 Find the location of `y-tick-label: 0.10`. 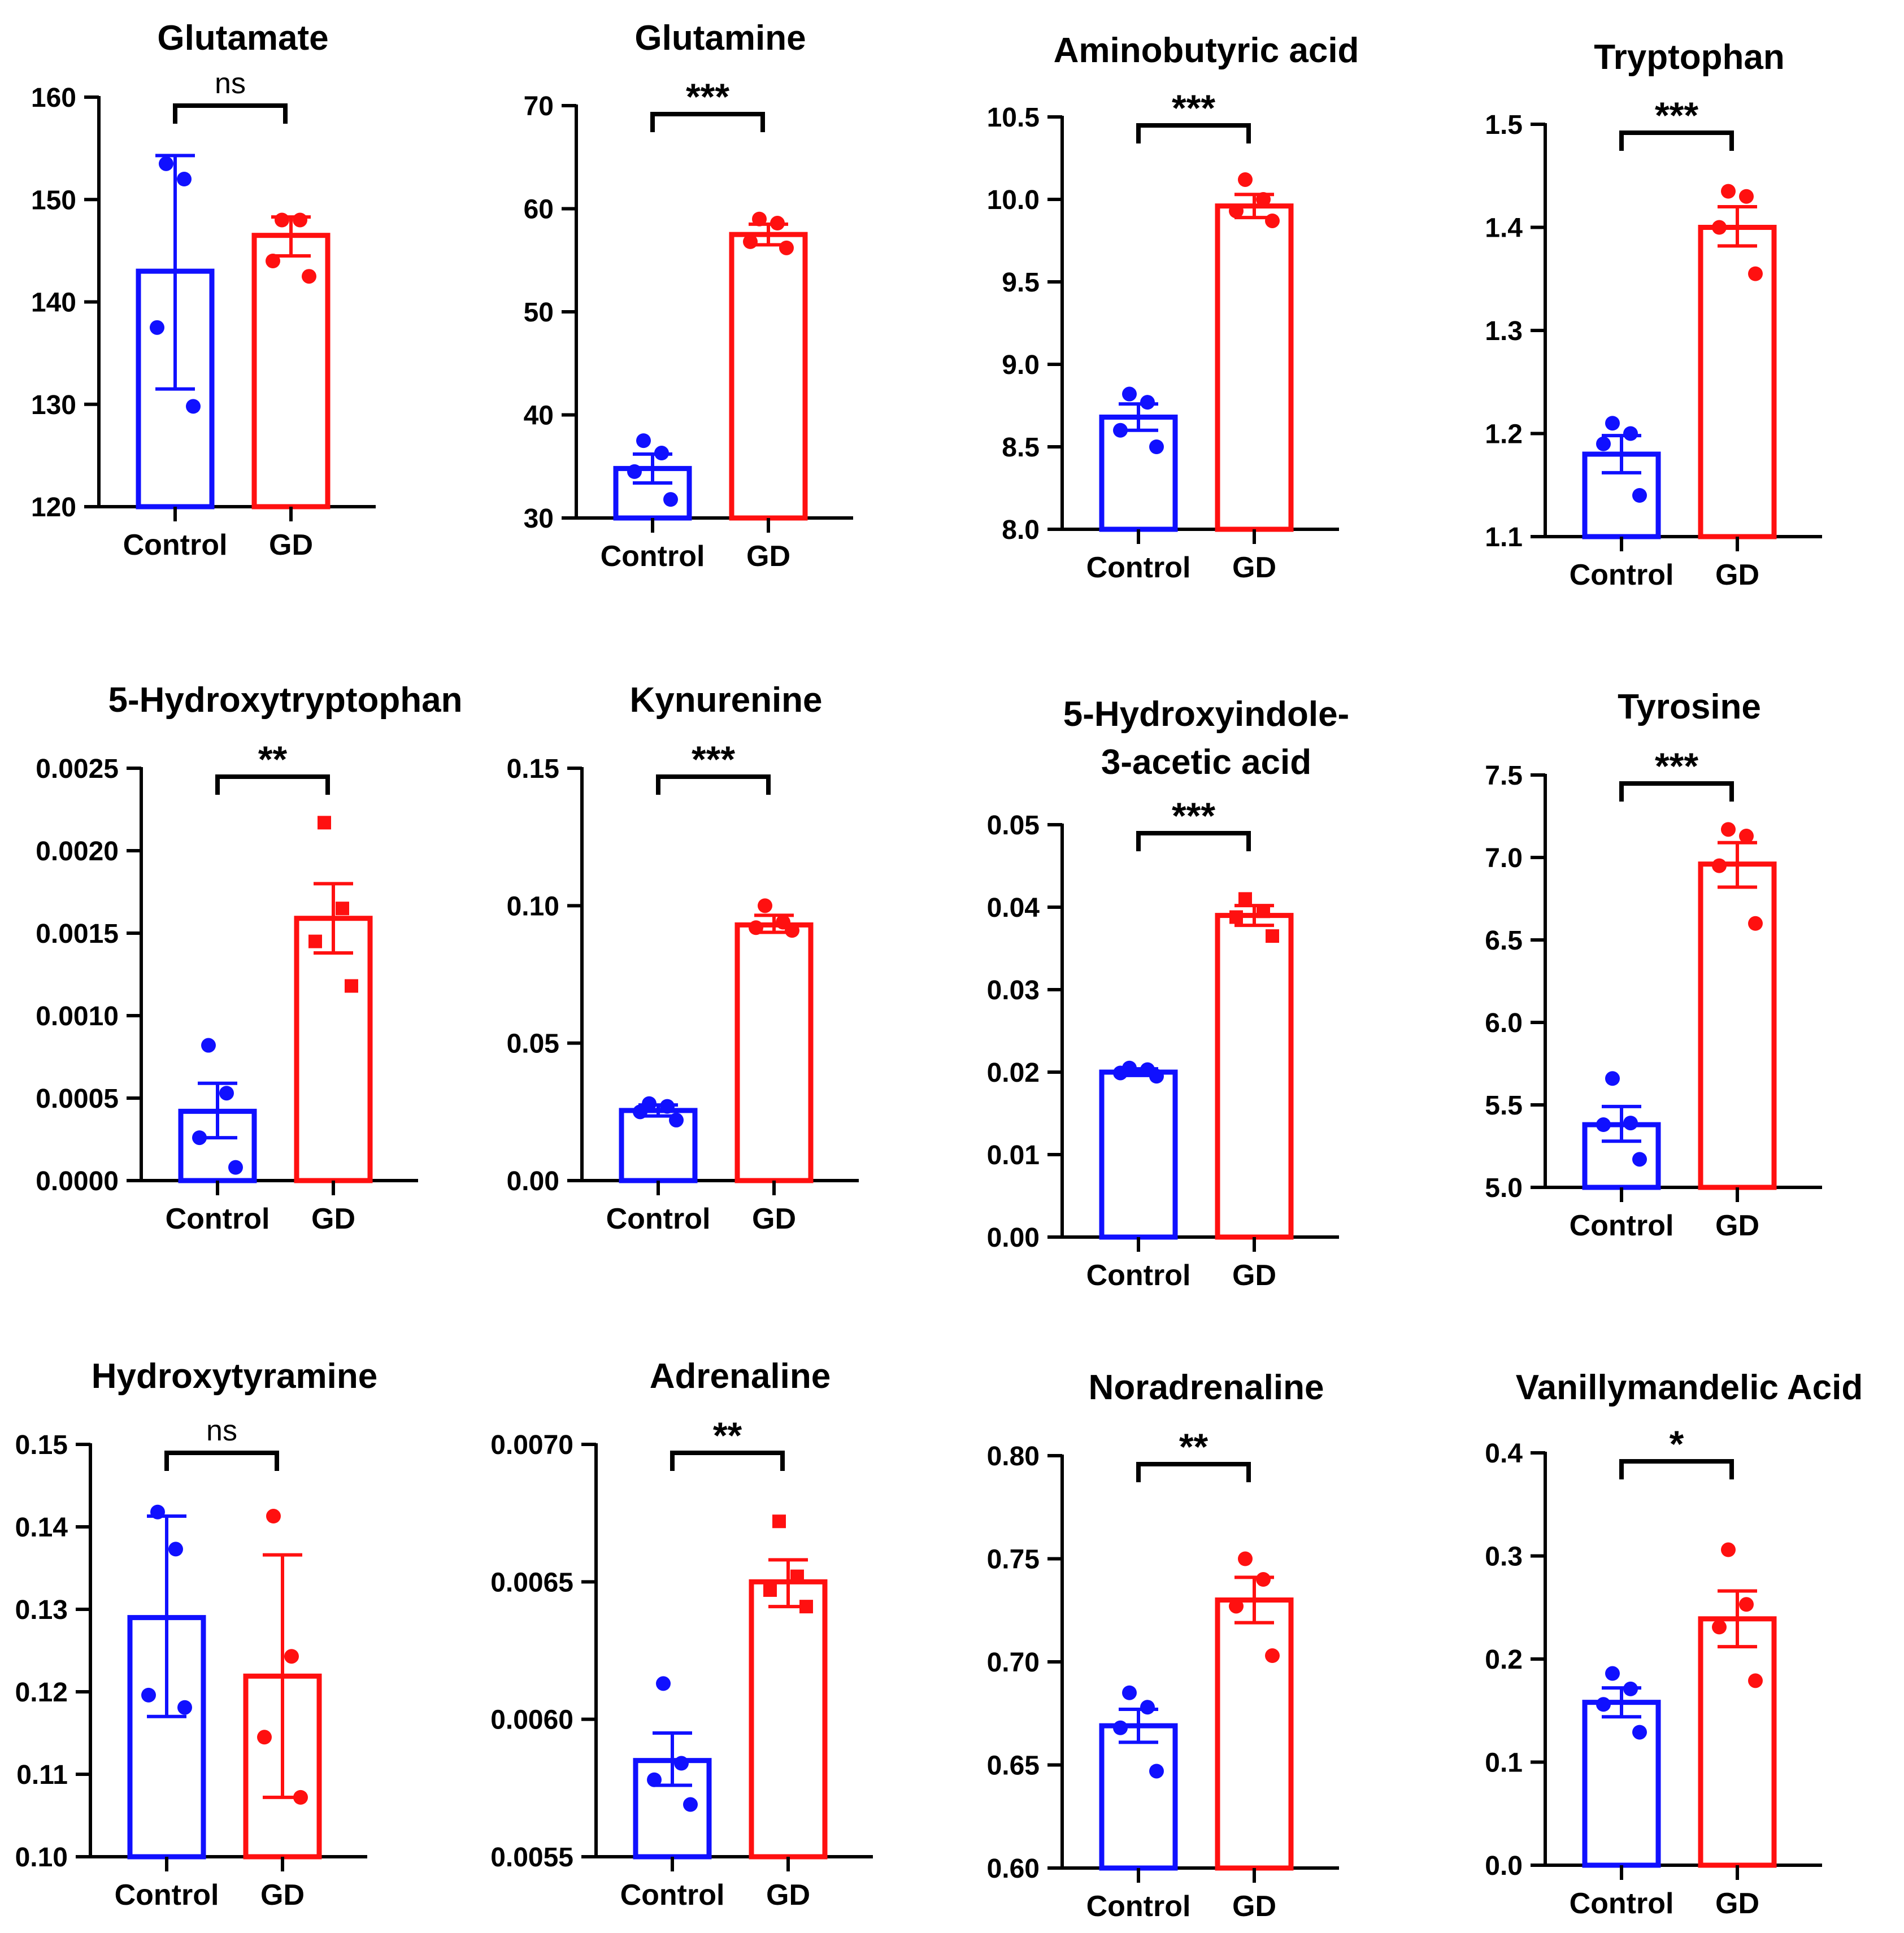

y-tick-label: 0.10 is located at coordinates (533, 906).